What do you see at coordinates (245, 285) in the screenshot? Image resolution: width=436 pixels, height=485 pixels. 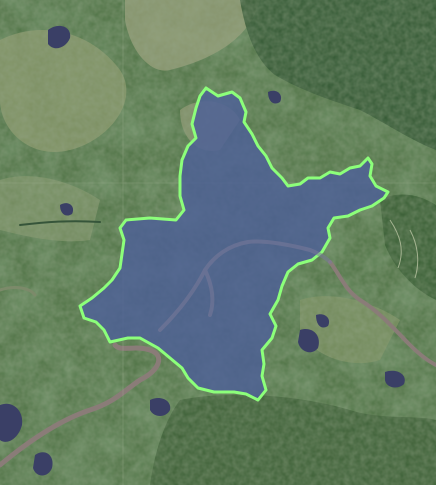 I see `region-rivers` at bounding box center [245, 285].